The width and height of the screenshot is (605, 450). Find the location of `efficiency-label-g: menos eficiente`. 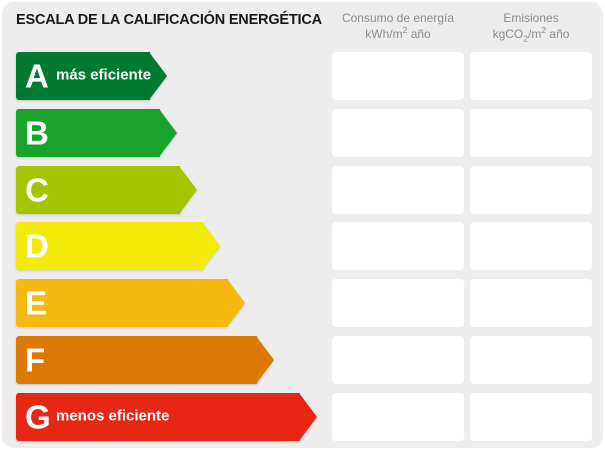

efficiency-label-g: menos eficiente is located at coordinates (113, 416).